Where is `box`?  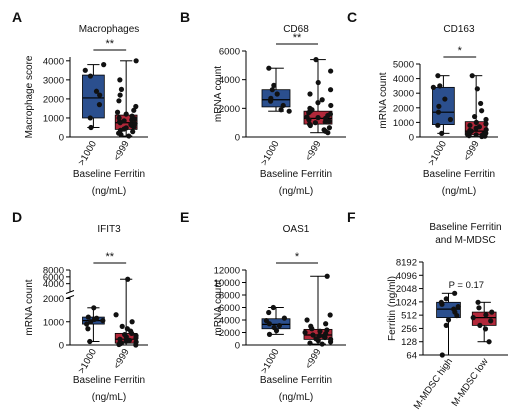
box is located at coordinates (443, 105).